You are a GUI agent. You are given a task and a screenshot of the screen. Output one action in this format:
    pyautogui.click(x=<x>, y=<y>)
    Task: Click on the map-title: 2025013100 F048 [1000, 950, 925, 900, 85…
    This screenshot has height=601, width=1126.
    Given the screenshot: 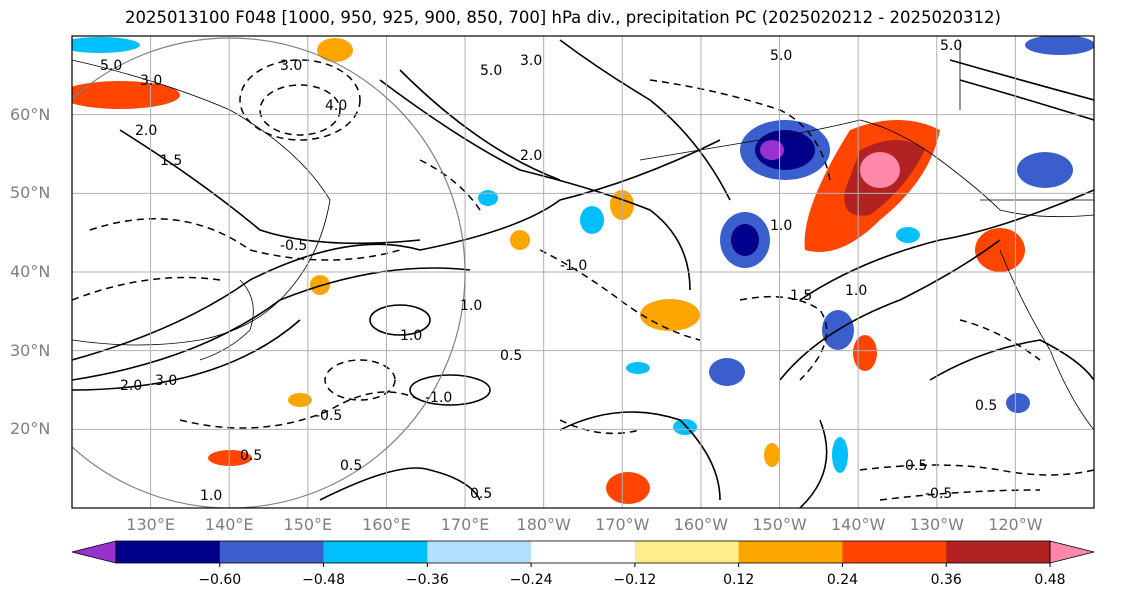 What is the action you would take?
    pyautogui.click(x=563, y=17)
    